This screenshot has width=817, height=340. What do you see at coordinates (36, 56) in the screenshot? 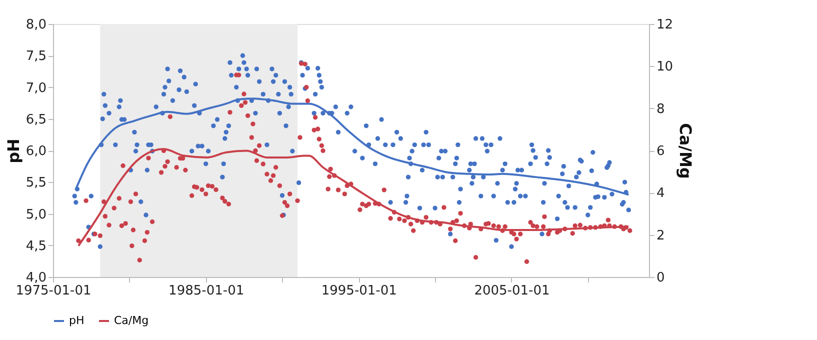
I see `y-tick-label: 7,5` at bounding box center [36, 56].